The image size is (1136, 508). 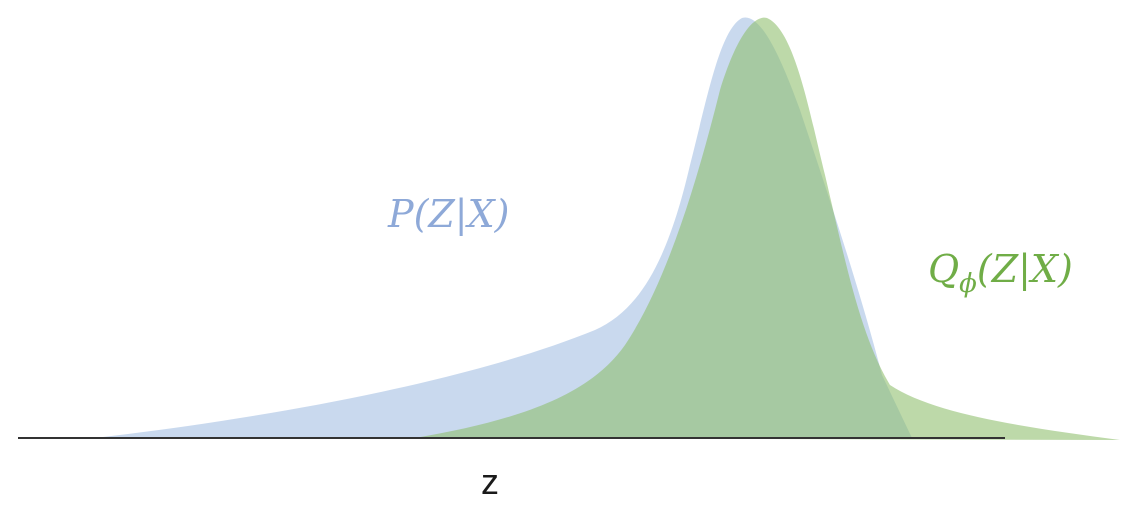 What do you see at coordinates (1025, 269) in the screenshot?
I see `q-label-rest: (Z|X)` at bounding box center [1025, 269].